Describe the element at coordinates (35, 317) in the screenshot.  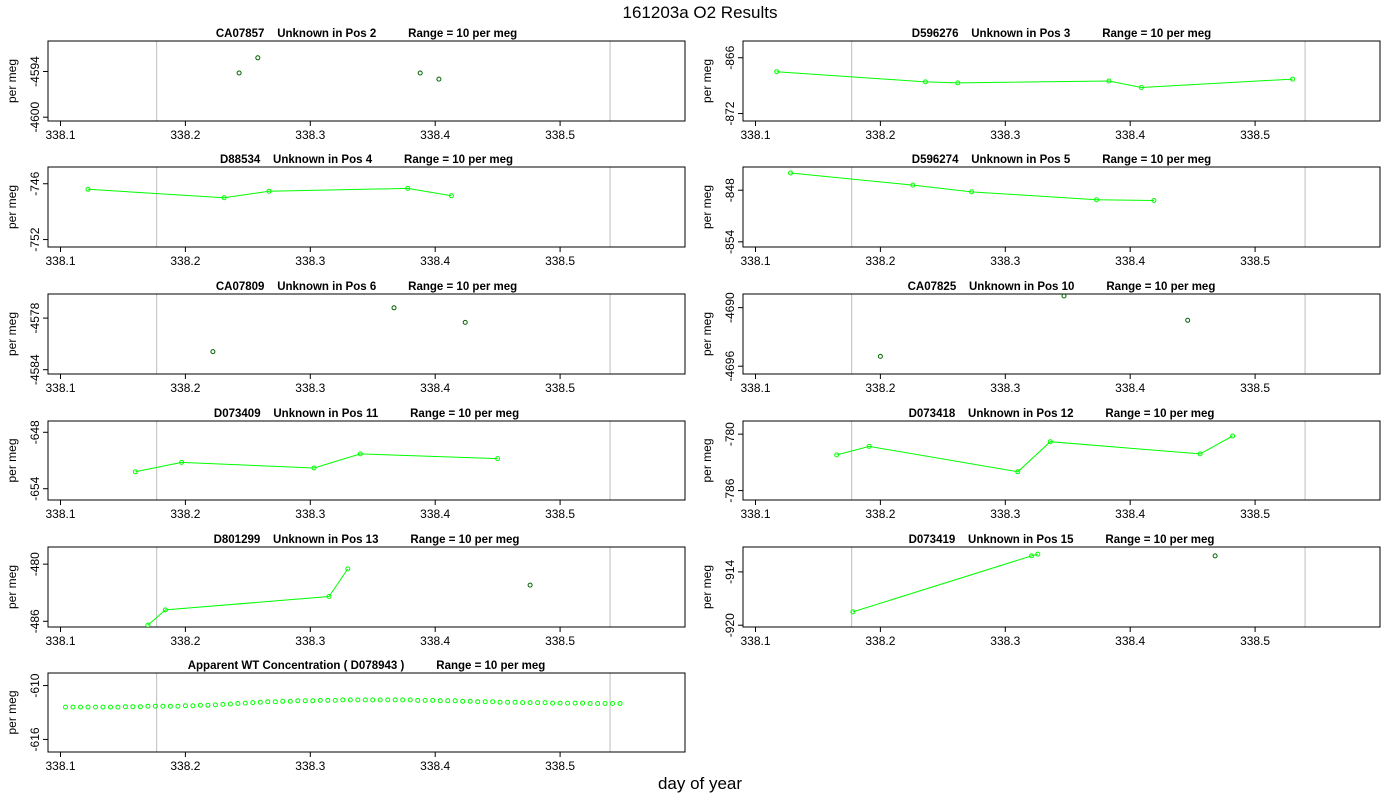
I see `y-tick-label: -4578` at that location.